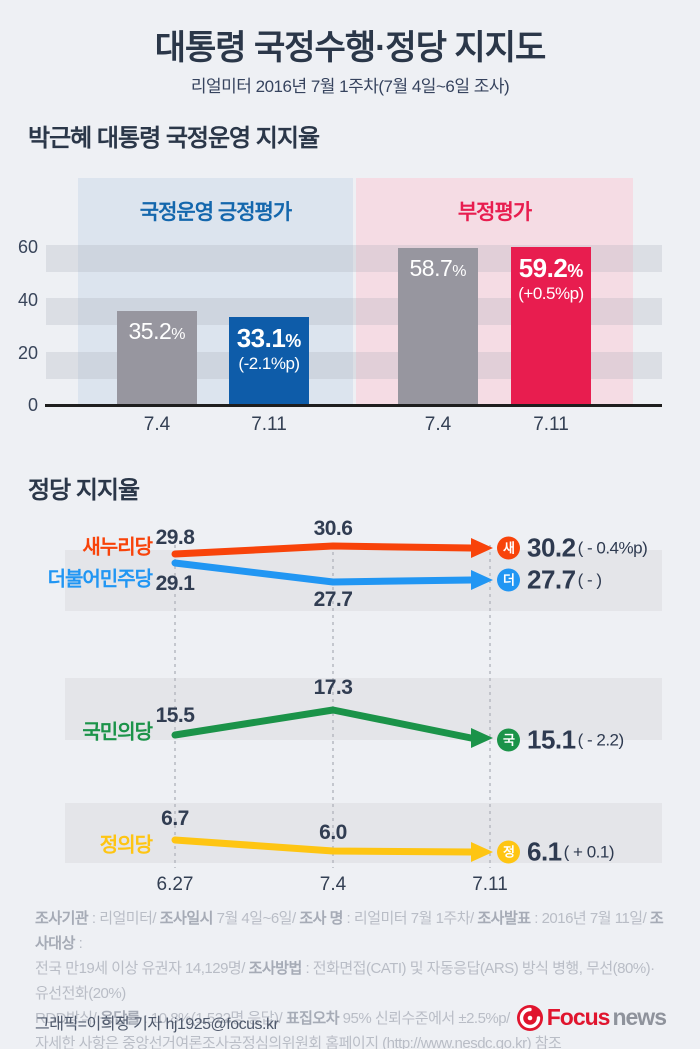  Describe the element at coordinates (508, 548) in the screenshot. I see `saenuri-badge-icon: 새` at that location.